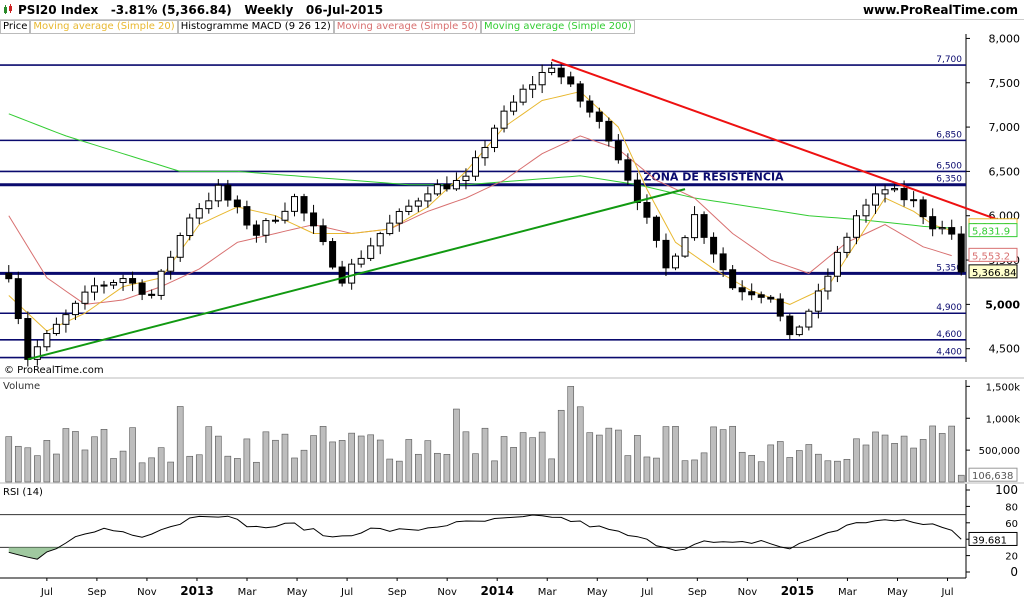 This screenshot has width=1024, height=600. Describe the element at coordinates (255, 27) in the screenshot. I see `legend-macd: Histogramme MACD (9 26 12)` at that location.